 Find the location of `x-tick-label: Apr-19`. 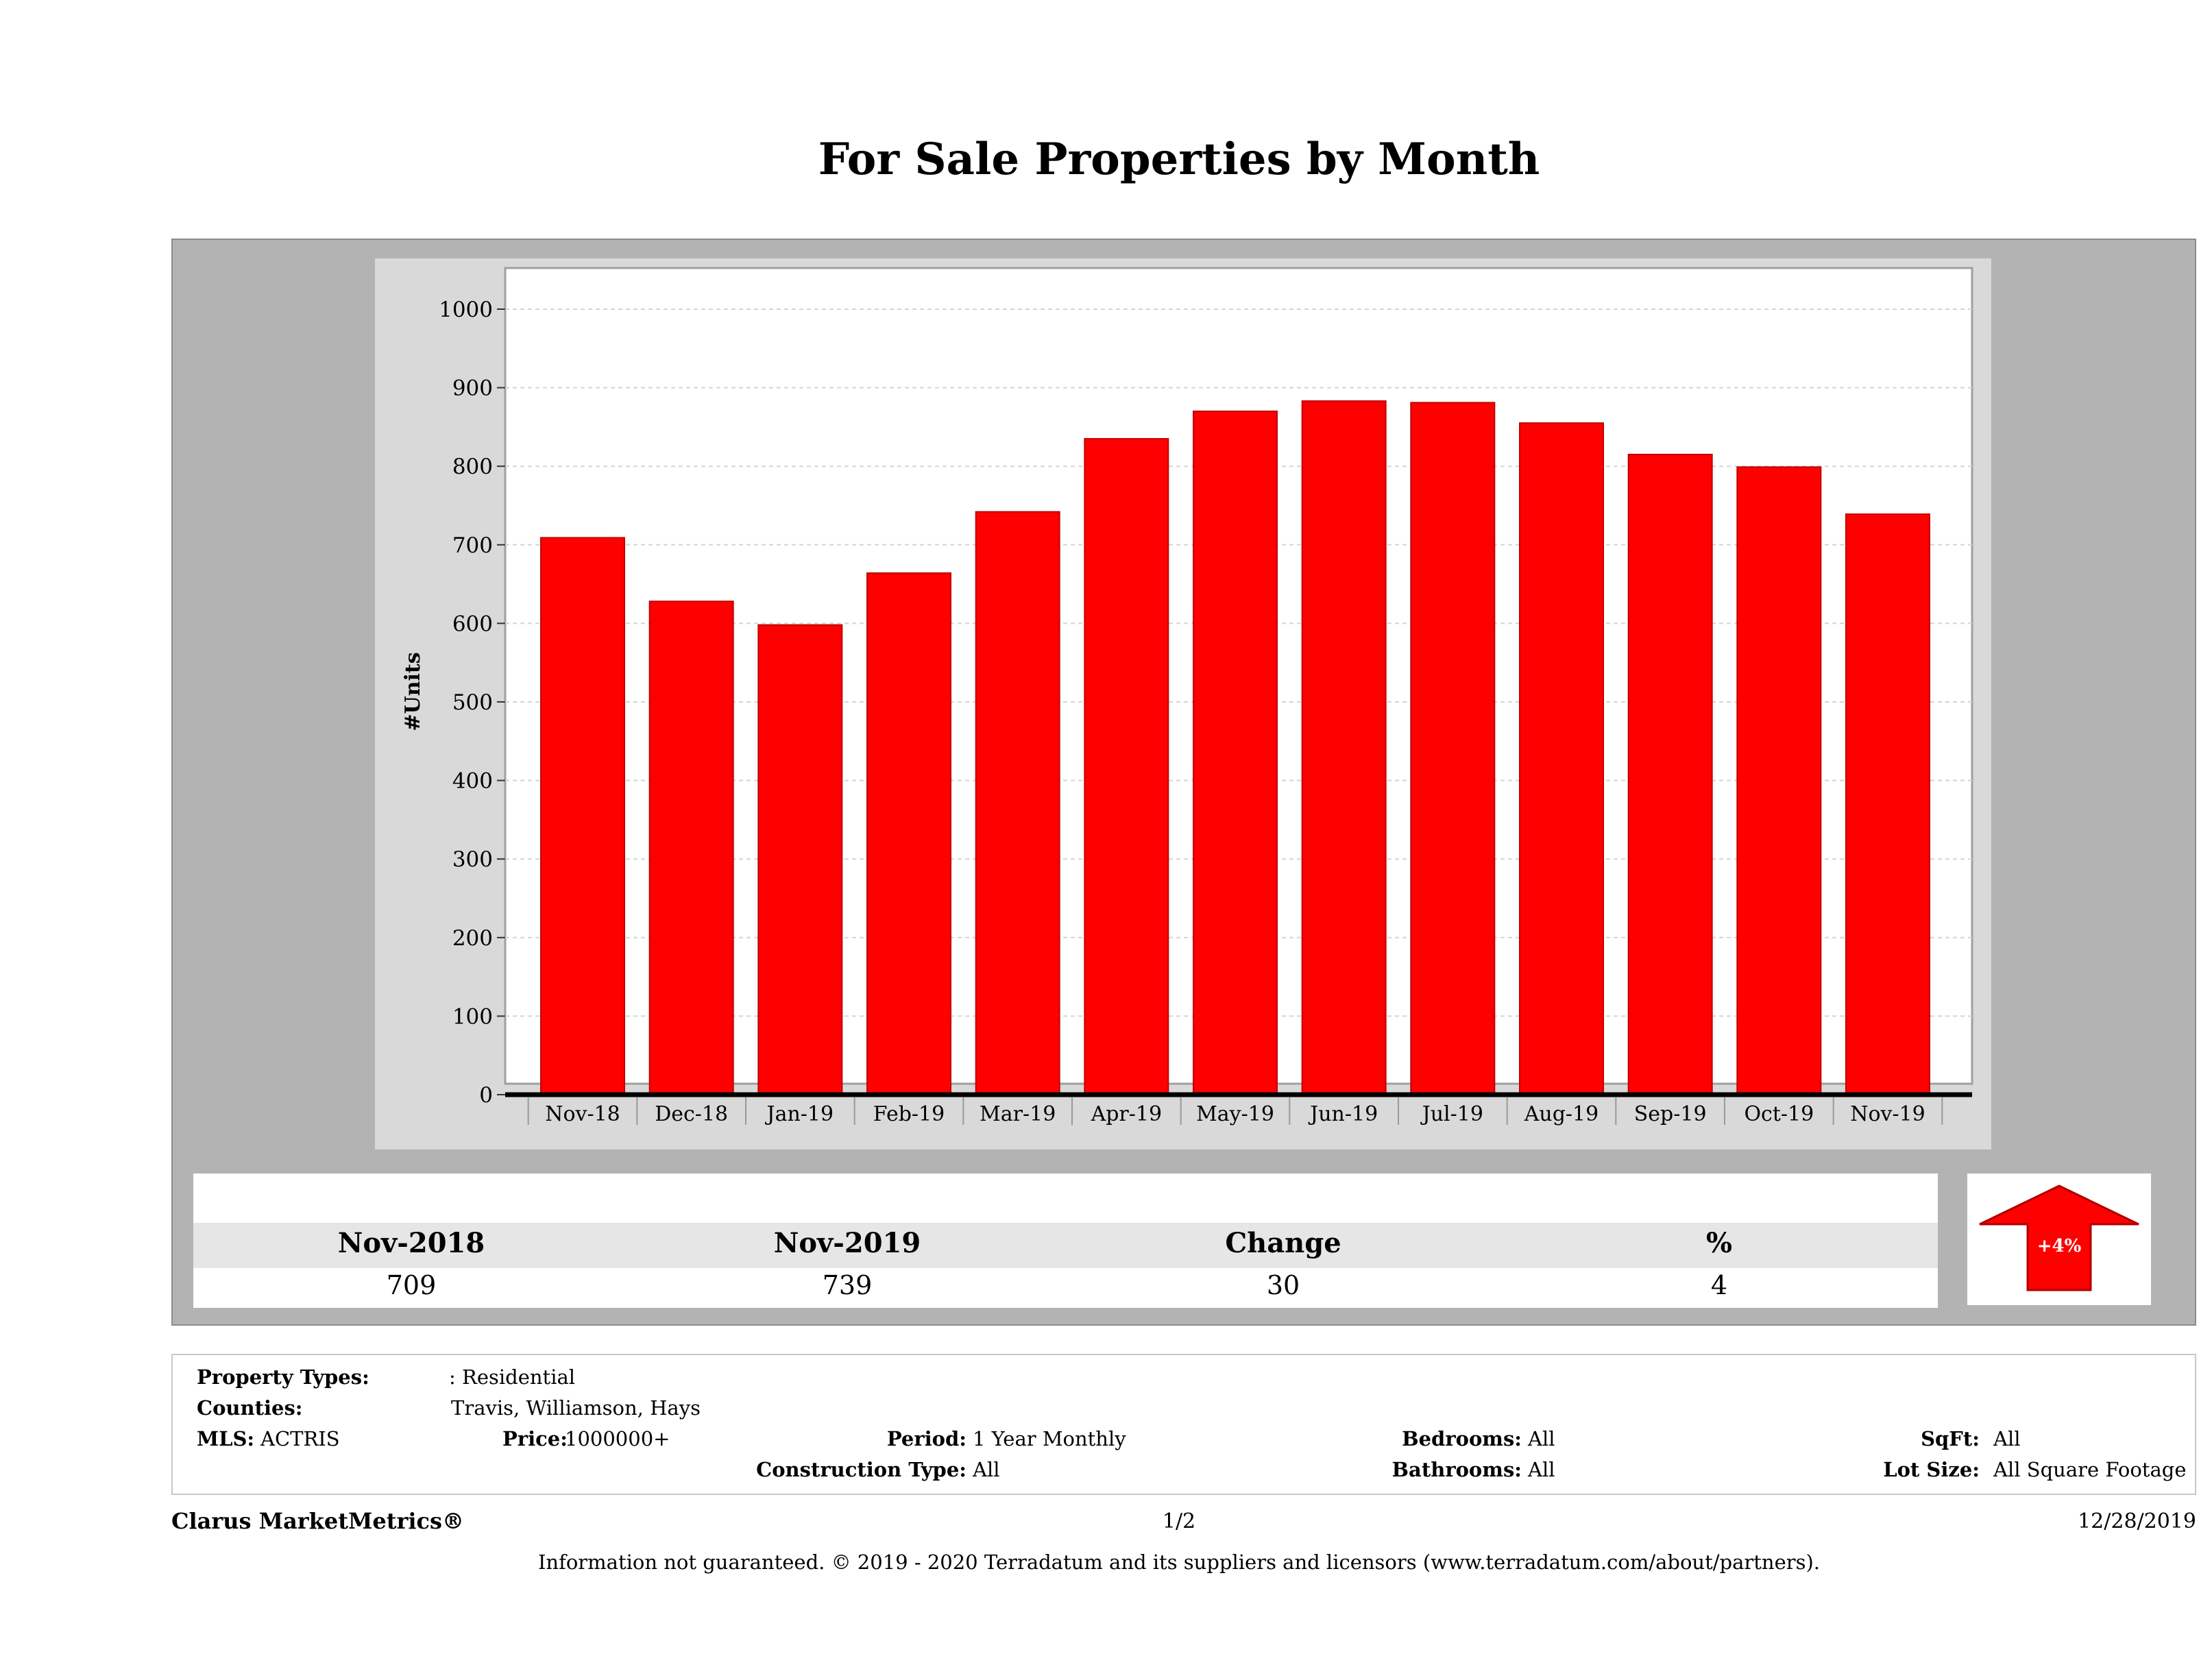

x-tick-label: Apr-19 is located at coordinates (1127, 1114).